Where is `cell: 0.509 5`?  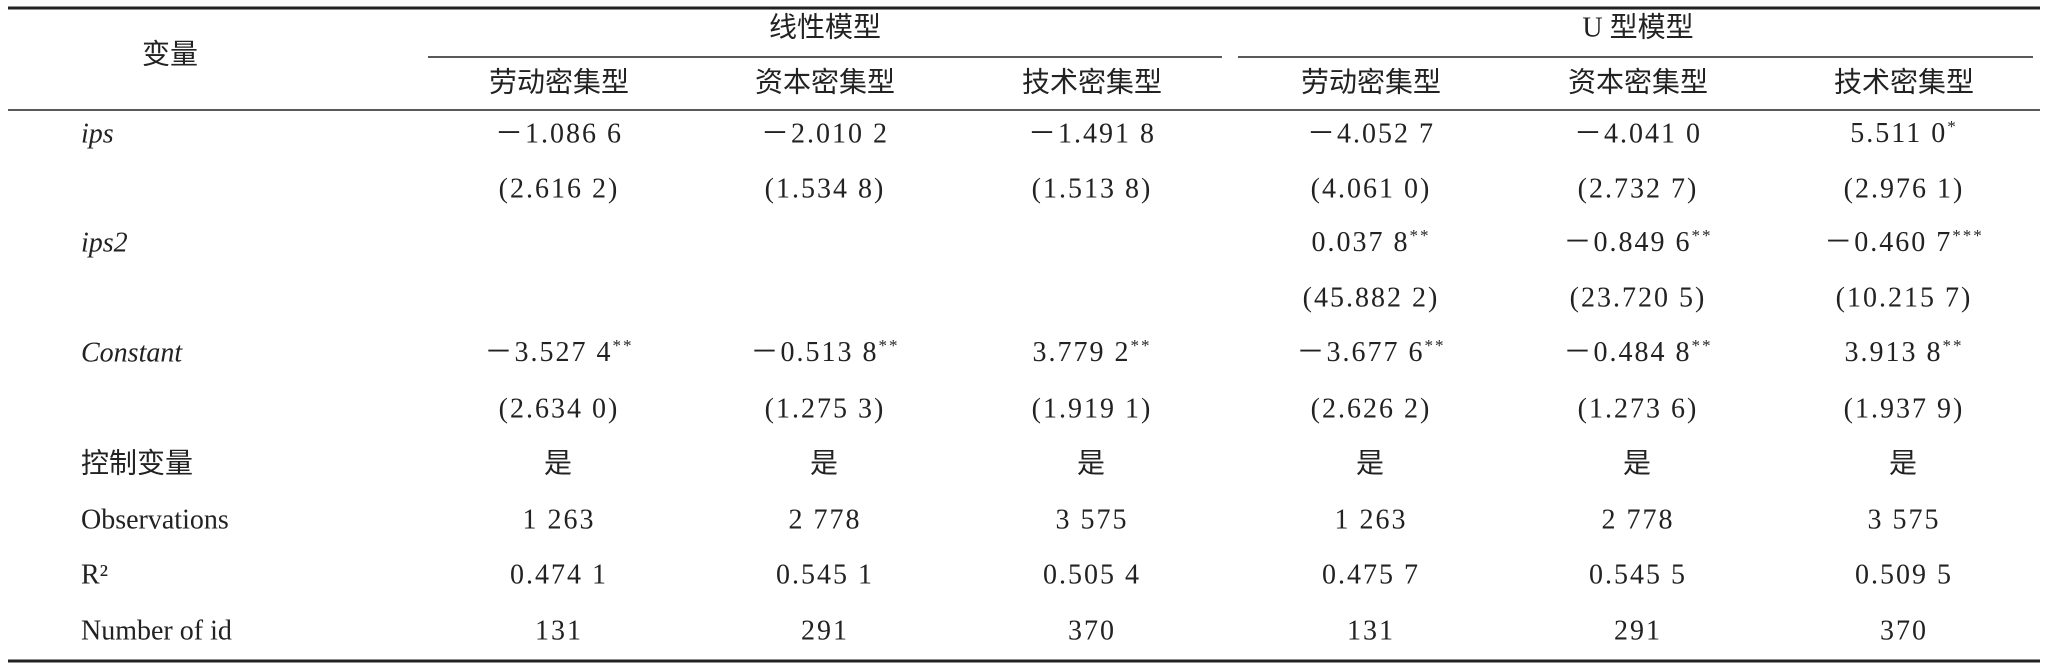
cell: 0.509 5 is located at coordinates (1904, 574).